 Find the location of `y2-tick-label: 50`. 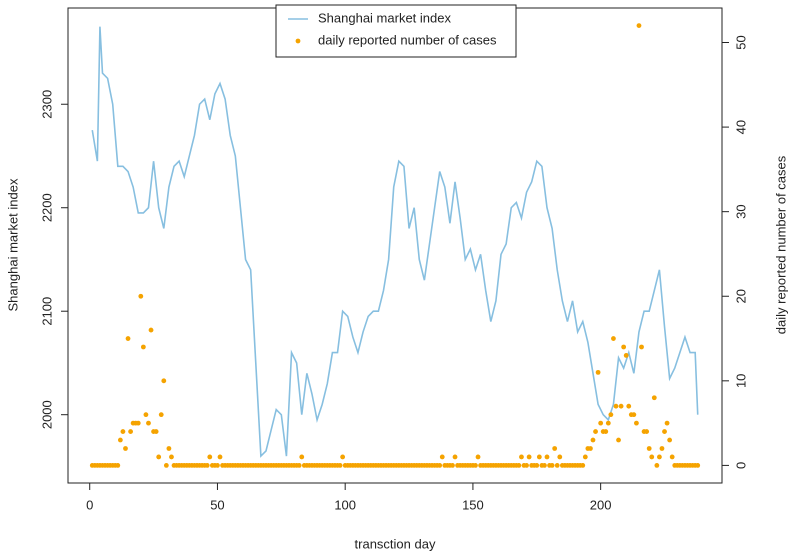

y2-tick-label: 50 is located at coordinates (740, 42).